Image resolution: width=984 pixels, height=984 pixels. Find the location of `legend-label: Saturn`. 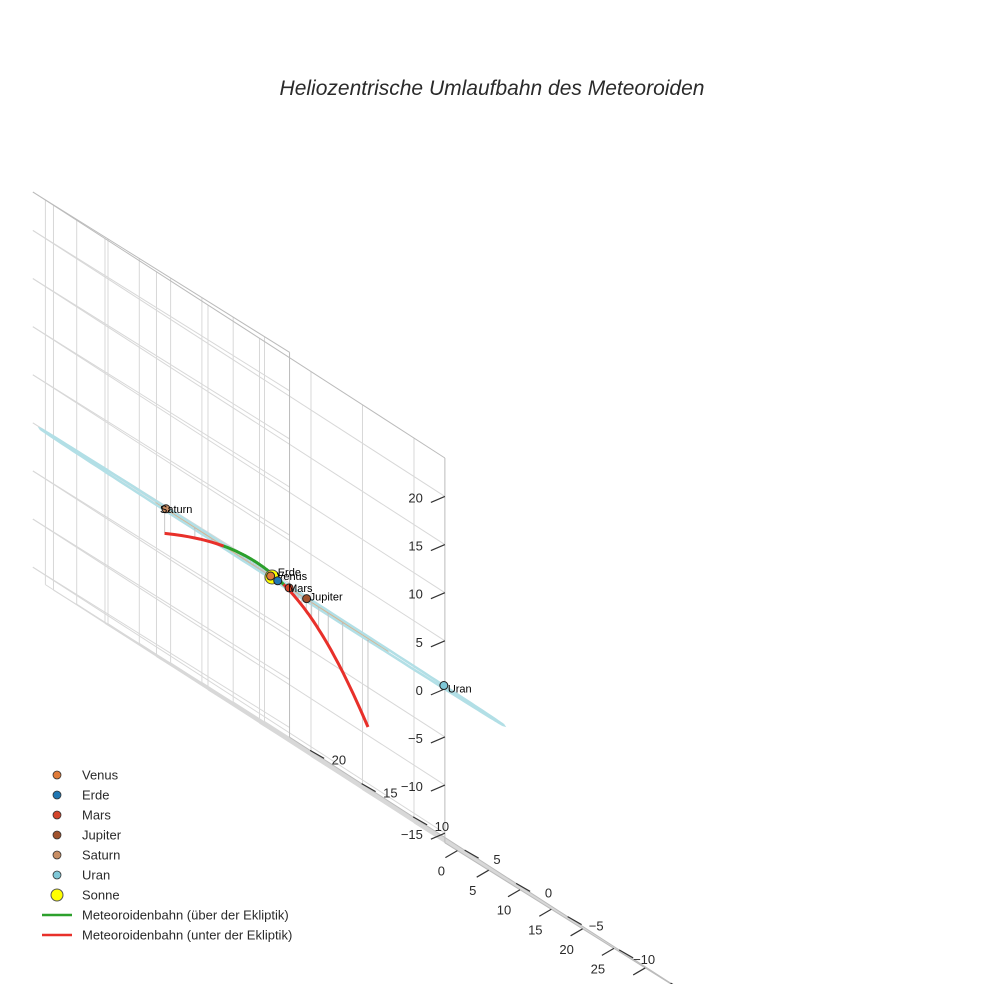

legend-label: Saturn is located at coordinates (101, 855).